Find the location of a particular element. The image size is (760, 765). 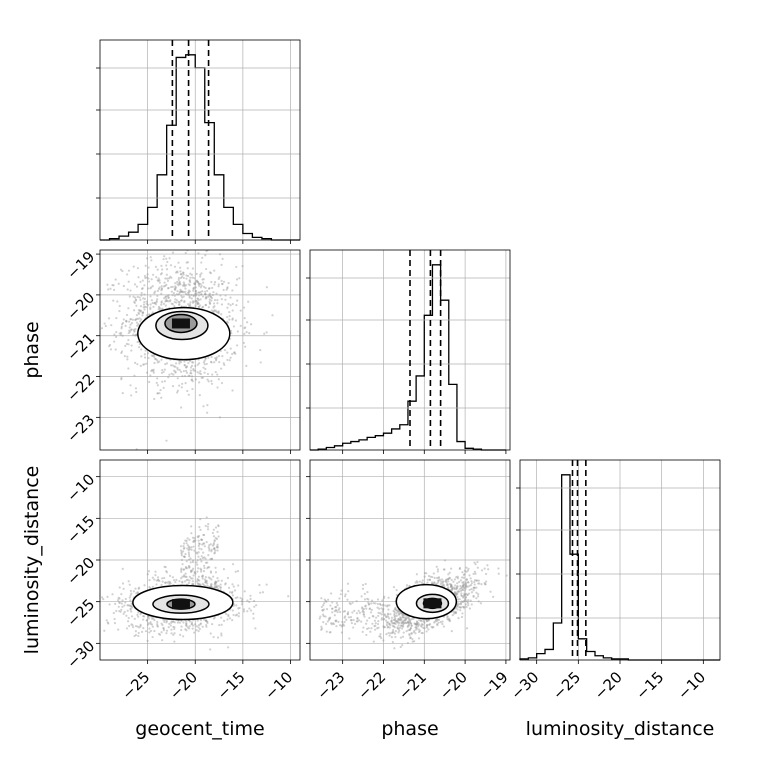

x-axis-label-luminosity-distance: luminosity_distance is located at coordinates (620, 729).